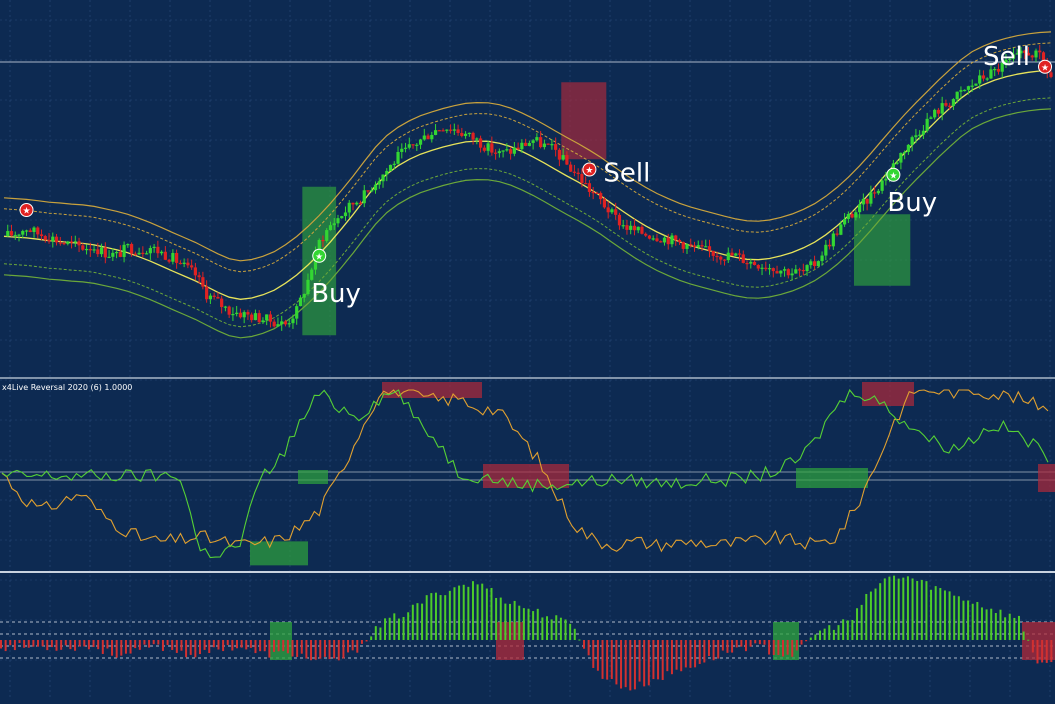  What do you see at coordinates (882, 250) in the screenshot?
I see `buy-zone` at bounding box center [882, 250].